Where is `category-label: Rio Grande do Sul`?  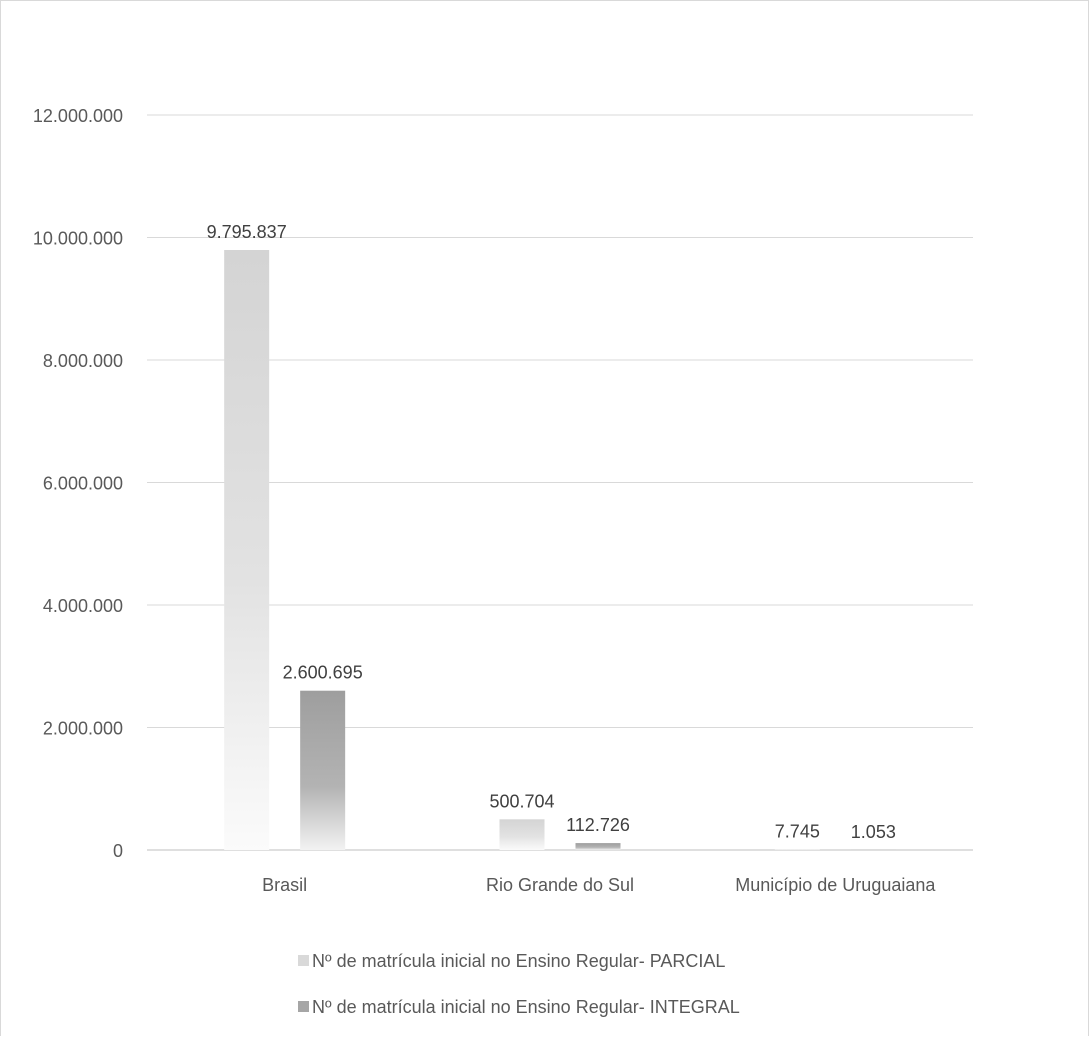 category-label: Rio Grande do Sul is located at coordinates (560, 885).